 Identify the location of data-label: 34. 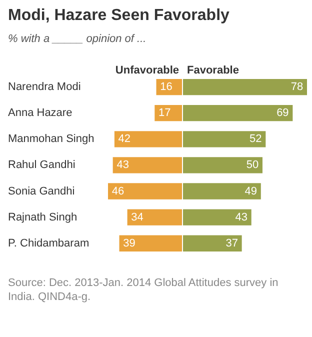
(137, 217).